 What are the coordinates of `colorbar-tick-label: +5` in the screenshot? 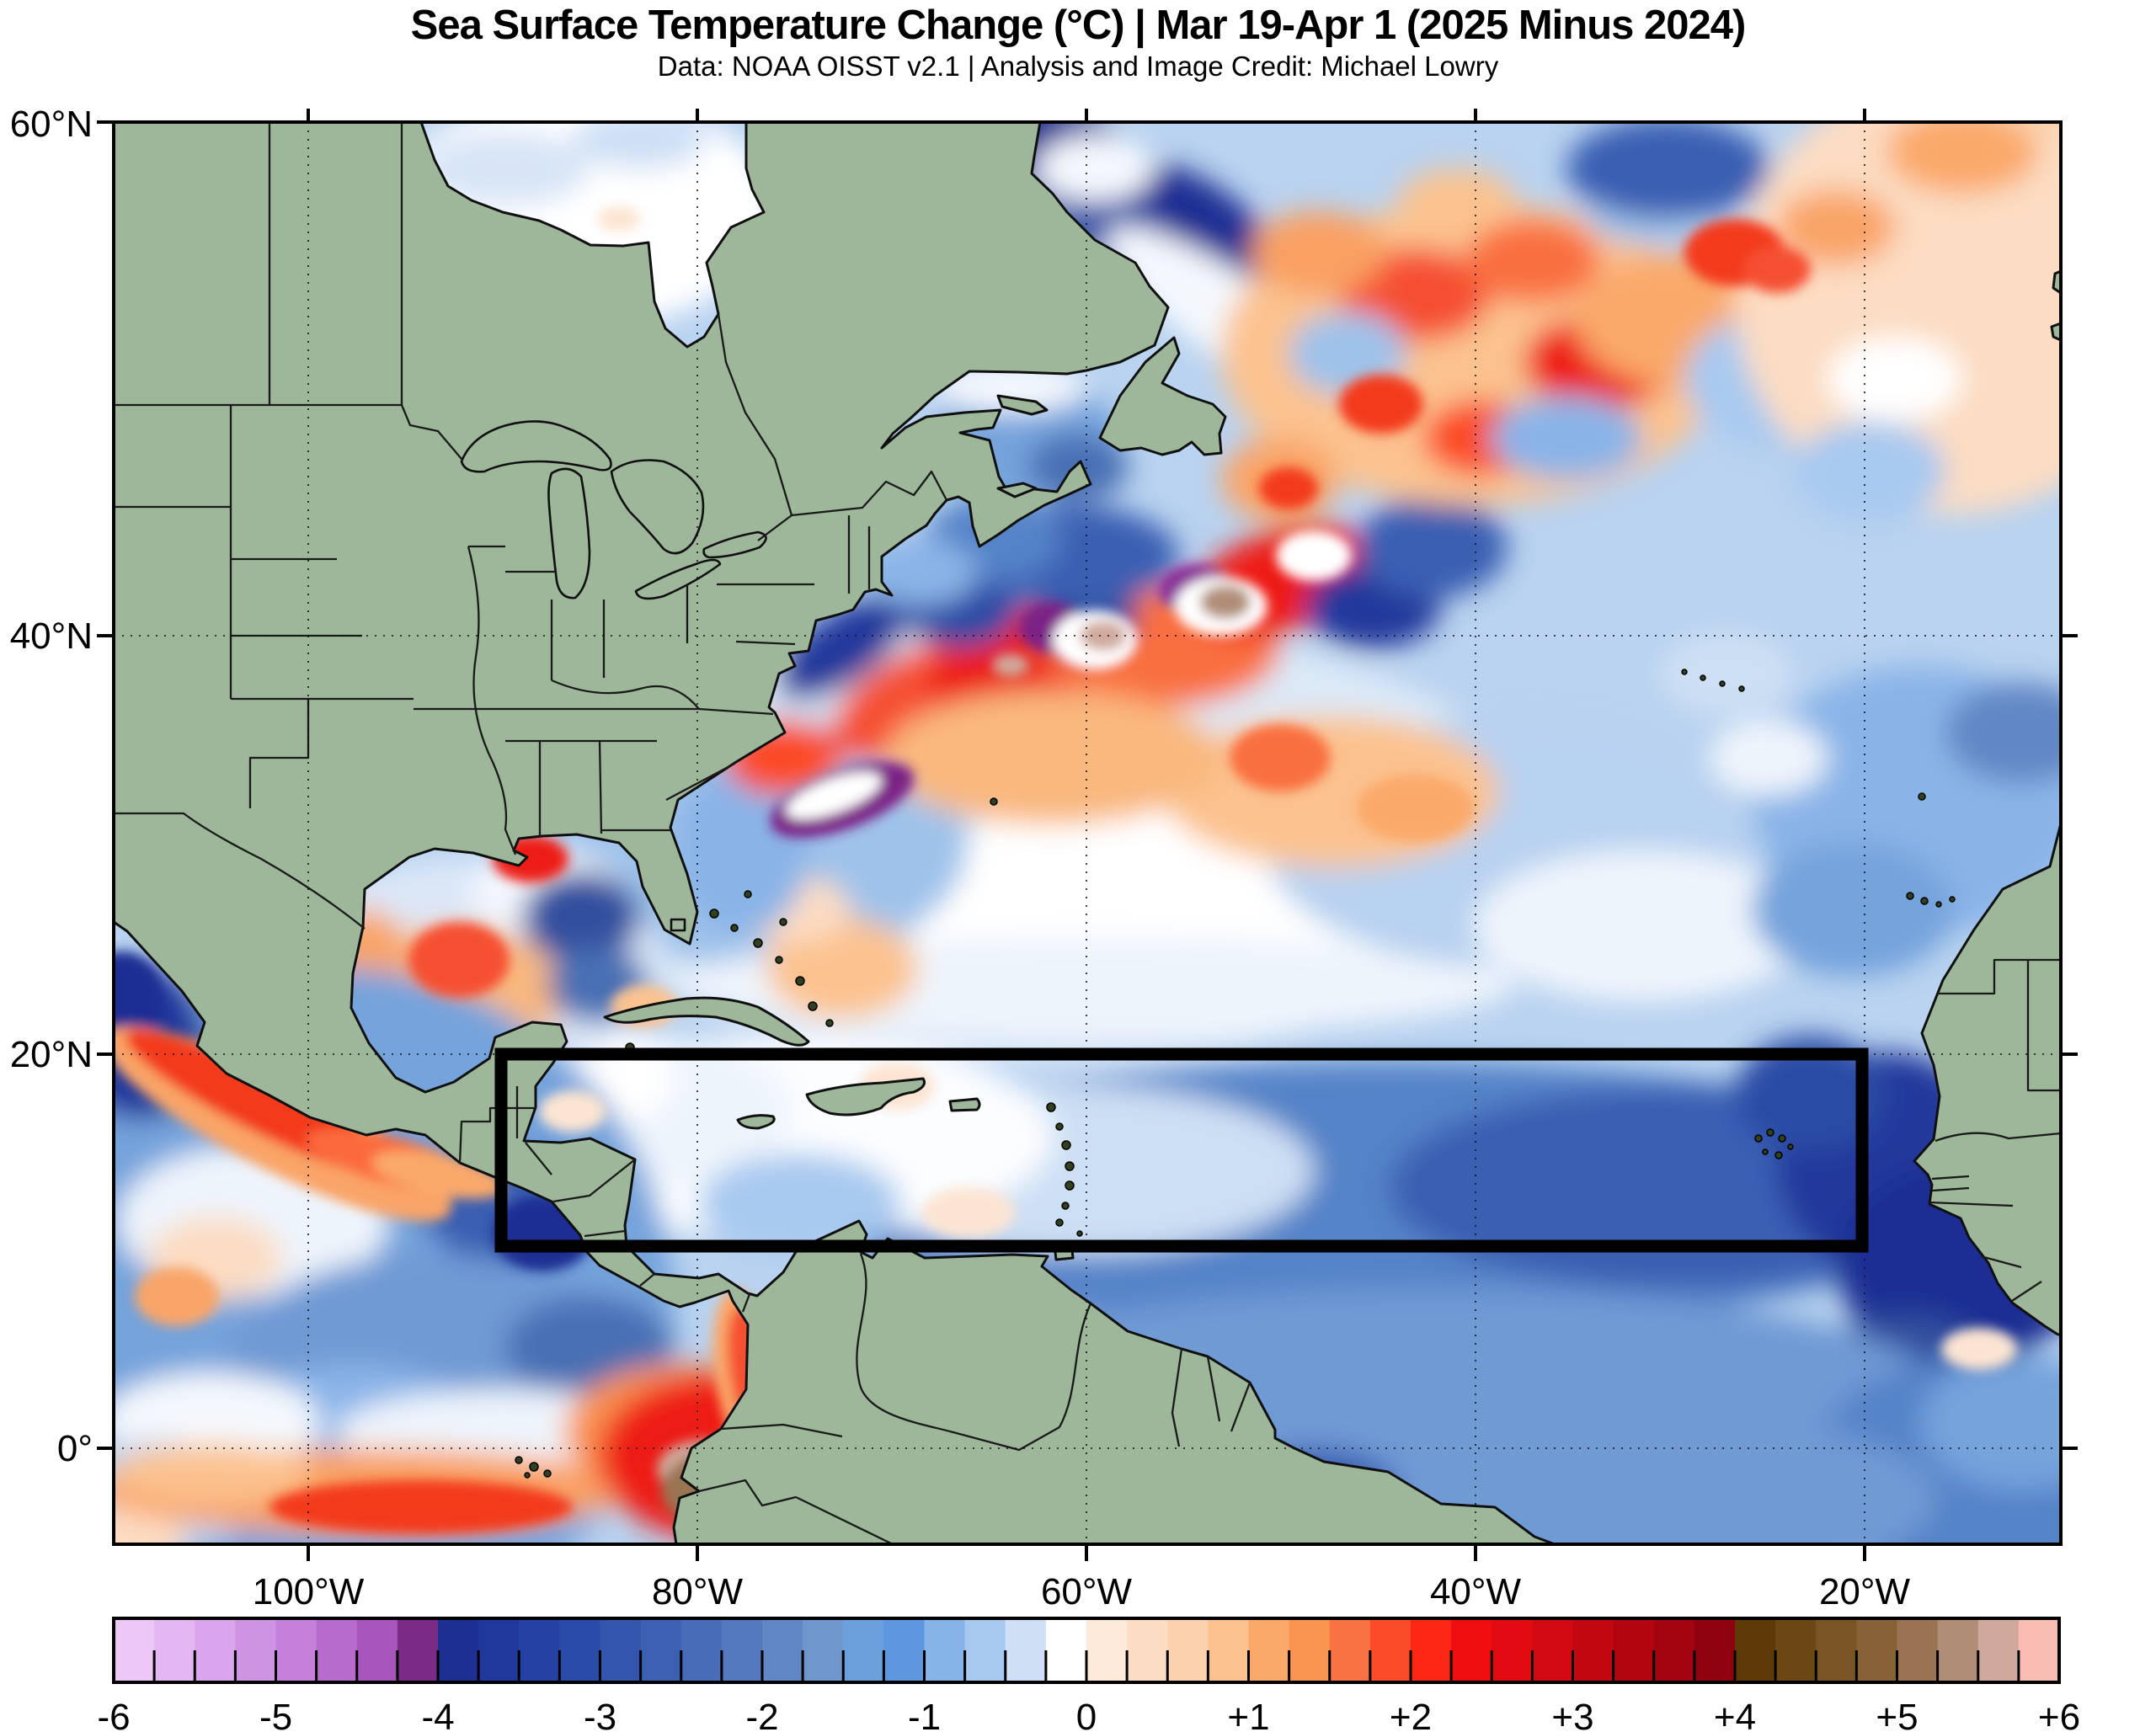 It's located at (1897, 1715).